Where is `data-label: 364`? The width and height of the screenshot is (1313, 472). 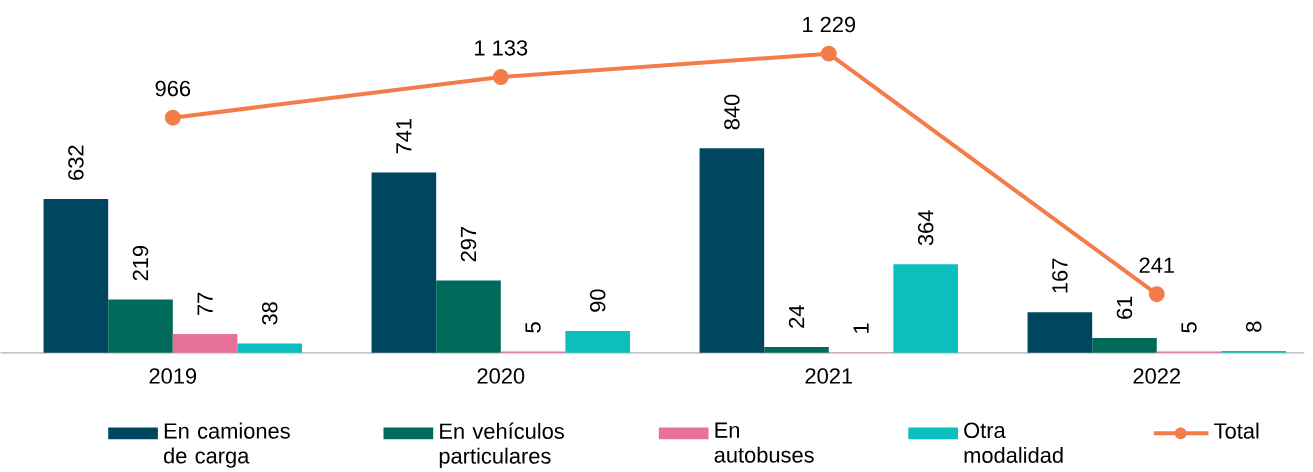
data-label: 364 is located at coordinates (925, 228).